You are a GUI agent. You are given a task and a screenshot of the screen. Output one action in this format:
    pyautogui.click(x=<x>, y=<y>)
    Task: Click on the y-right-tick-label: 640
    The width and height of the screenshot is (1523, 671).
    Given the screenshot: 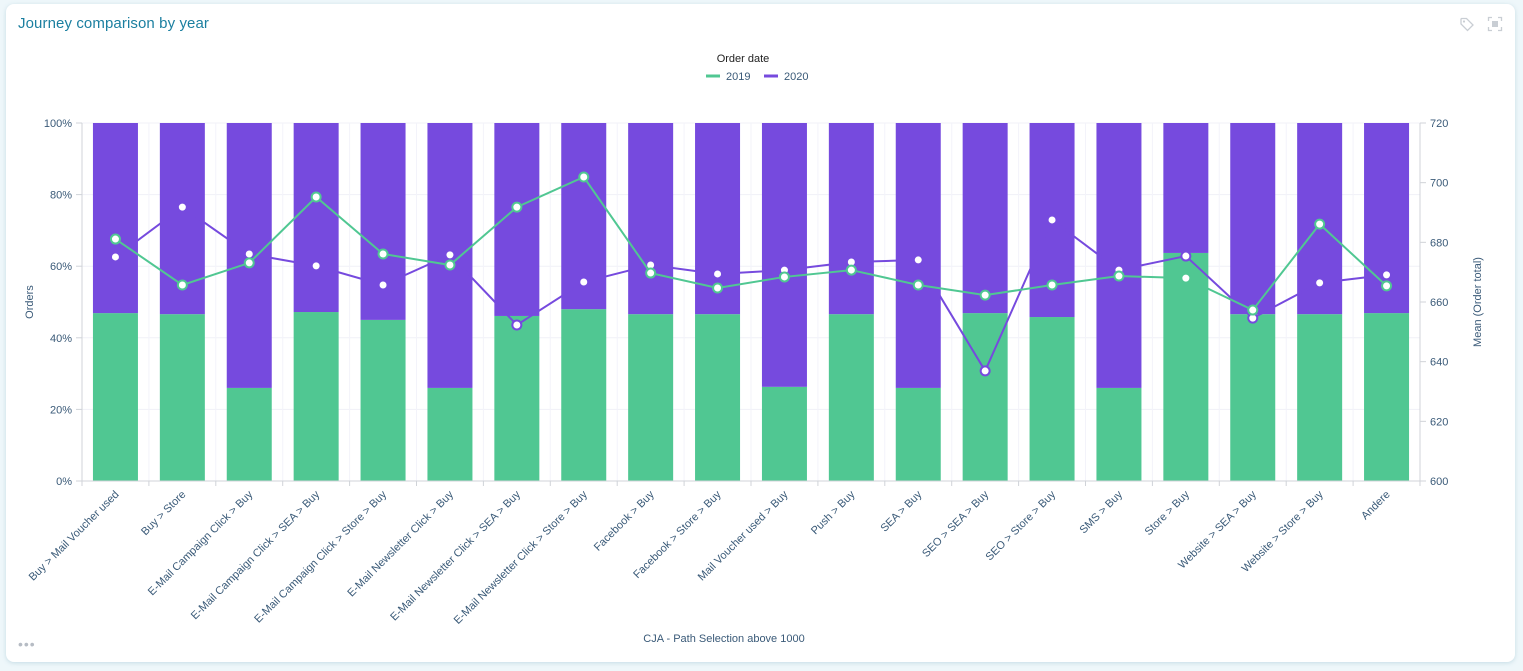 What is the action you would take?
    pyautogui.click(x=1439, y=363)
    